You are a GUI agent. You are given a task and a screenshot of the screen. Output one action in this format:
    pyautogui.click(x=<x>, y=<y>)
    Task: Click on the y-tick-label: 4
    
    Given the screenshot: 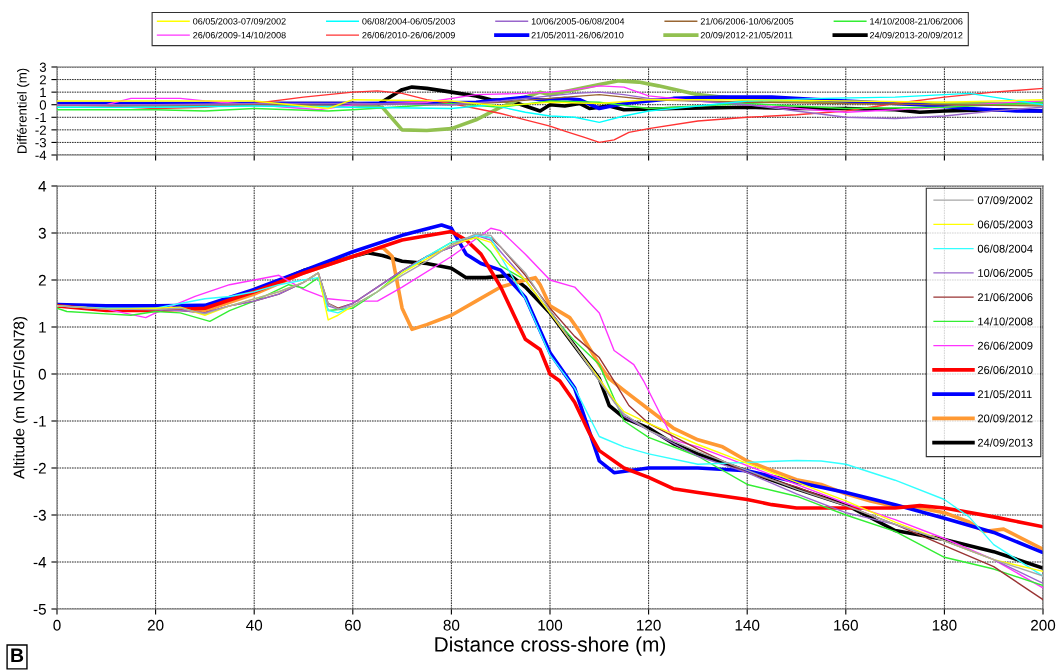 What is the action you would take?
    pyautogui.click(x=42, y=186)
    